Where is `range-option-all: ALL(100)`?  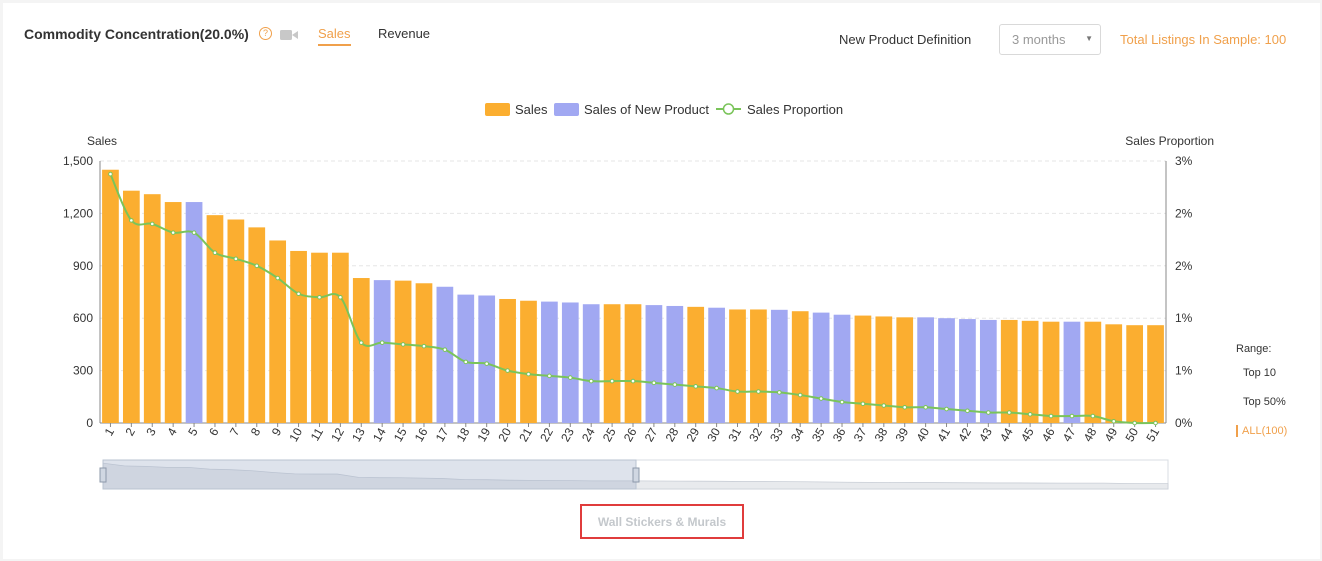
range-option-all: ALL(100) is located at coordinates (1261, 431).